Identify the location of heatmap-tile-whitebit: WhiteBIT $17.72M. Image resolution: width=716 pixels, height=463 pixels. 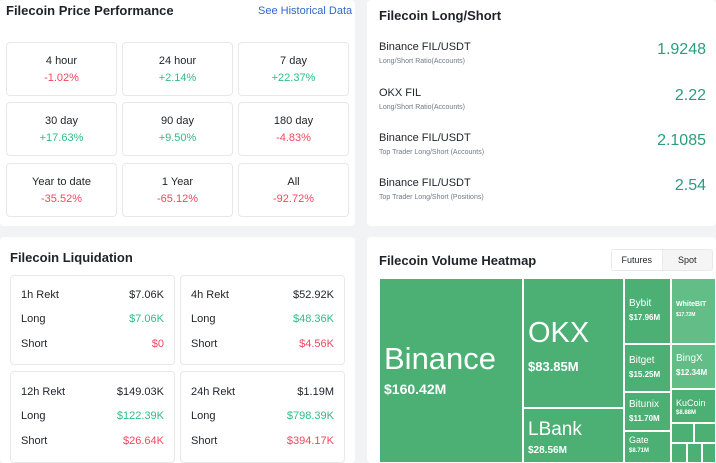
(693, 311).